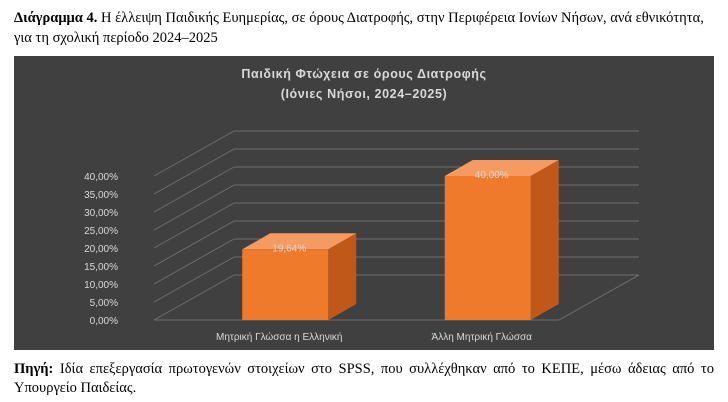 The width and height of the screenshot is (728, 402). Describe the element at coordinates (101, 285) in the screenshot. I see `y-tick-label: 10,00%` at that location.